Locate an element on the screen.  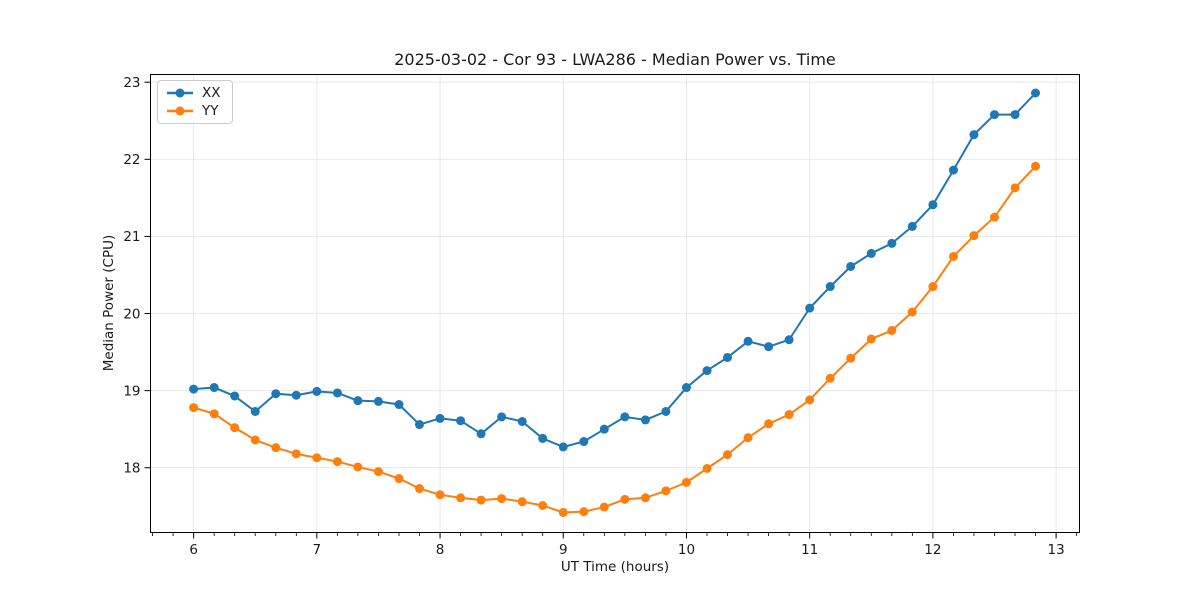
y-tick-label: 20 is located at coordinates (131, 314).